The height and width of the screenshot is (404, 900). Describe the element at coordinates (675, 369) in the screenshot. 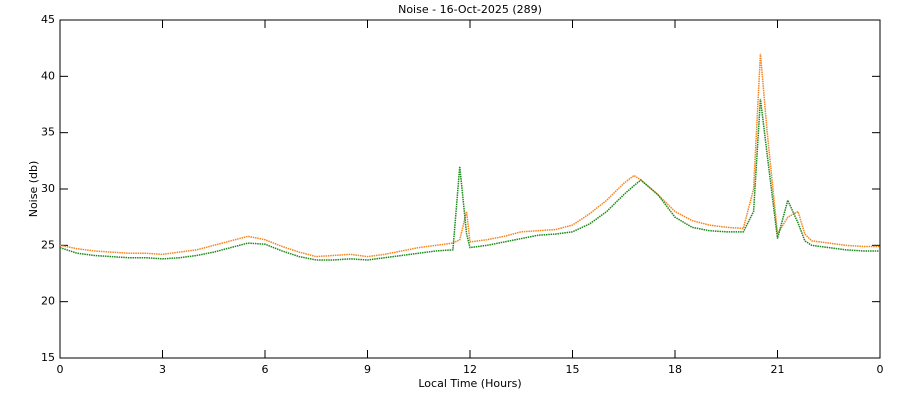

I see `x-tick-label: 18` at that location.